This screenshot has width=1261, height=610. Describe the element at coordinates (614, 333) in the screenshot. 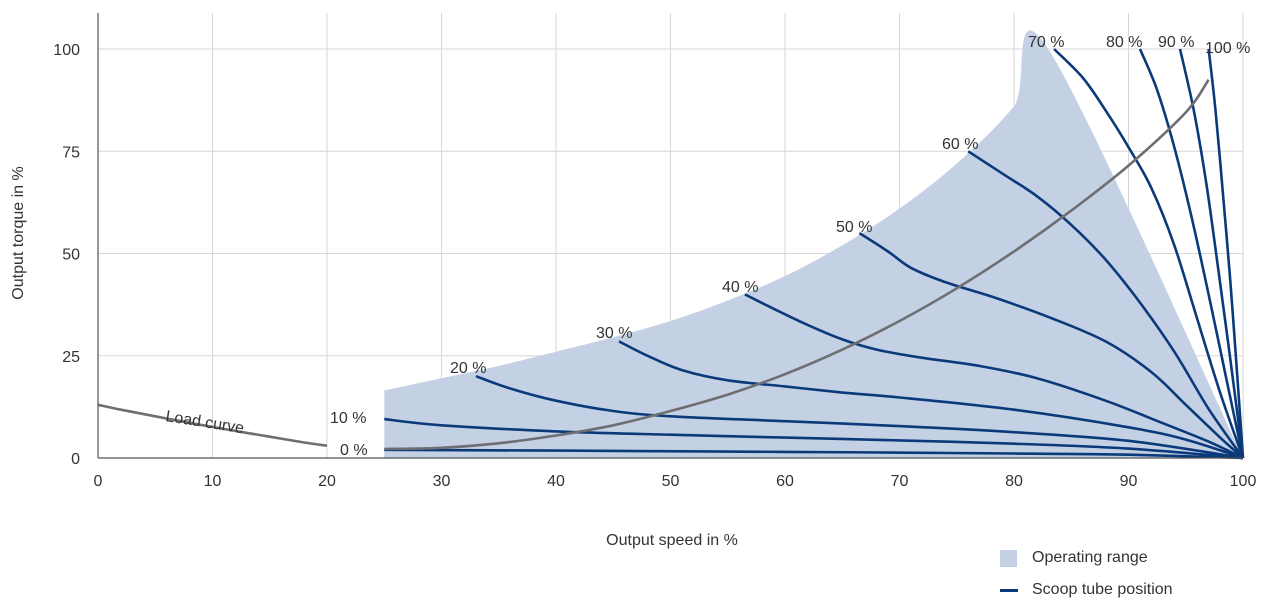

I see `scoop-tube-label-30: 30 %` at that location.